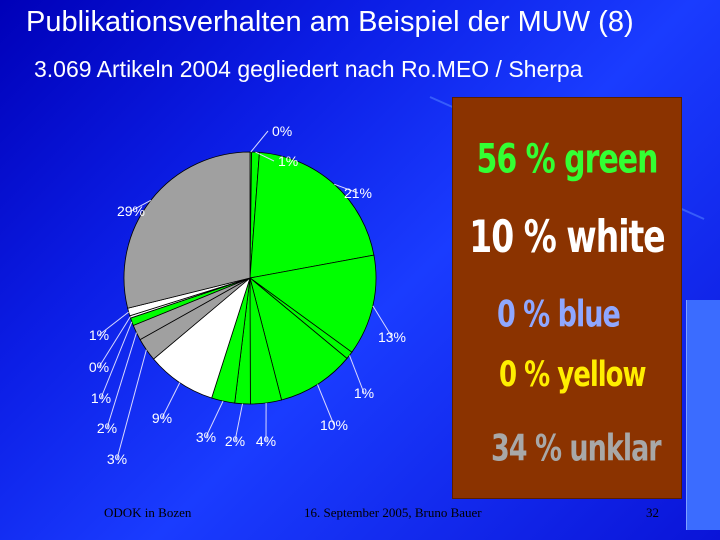 Image resolution: width=720 pixels, height=540 pixels. What do you see at coordinates (652, 512) in the screenshot?
I see `footer-page-number: 32` at bounding box center [652, 512].